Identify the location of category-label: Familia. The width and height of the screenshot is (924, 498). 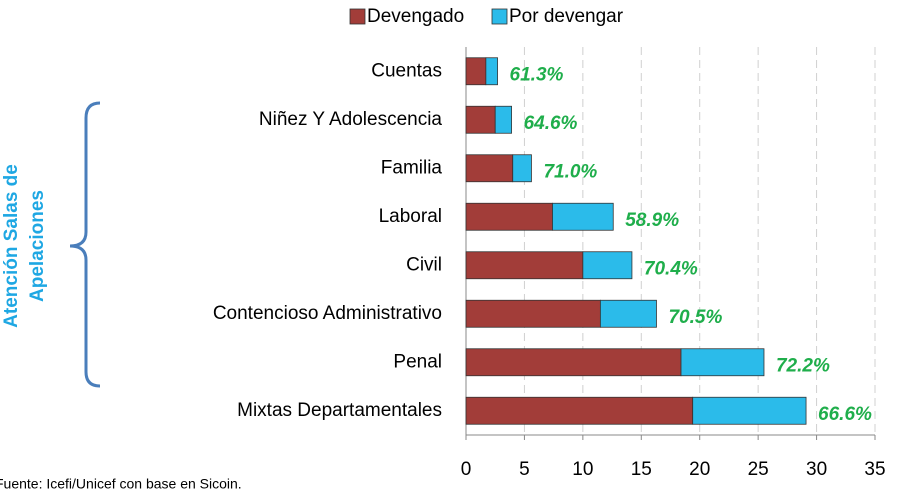
(412, 167).